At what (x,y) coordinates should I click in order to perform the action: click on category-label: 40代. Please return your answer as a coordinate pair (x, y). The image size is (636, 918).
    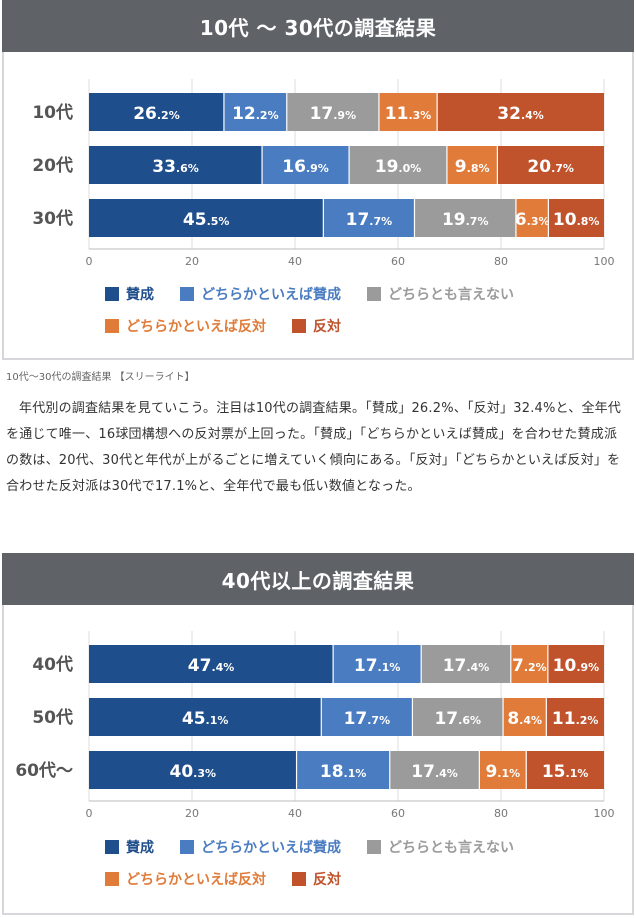
    Looking at the image, I should click on (52, 664).